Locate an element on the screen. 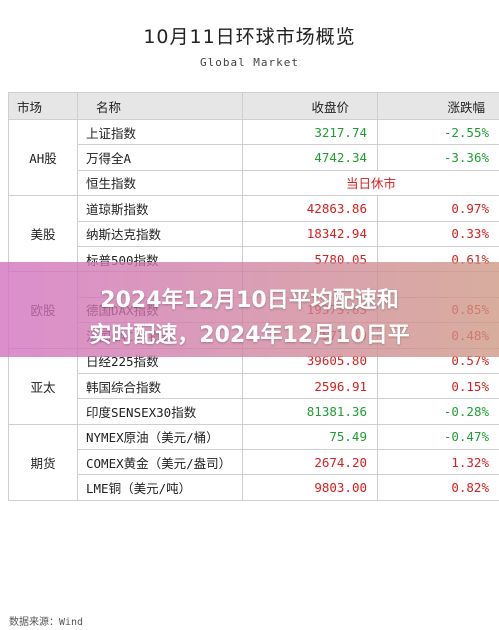  header-name: 名称 is located at coordinates (160, 106).